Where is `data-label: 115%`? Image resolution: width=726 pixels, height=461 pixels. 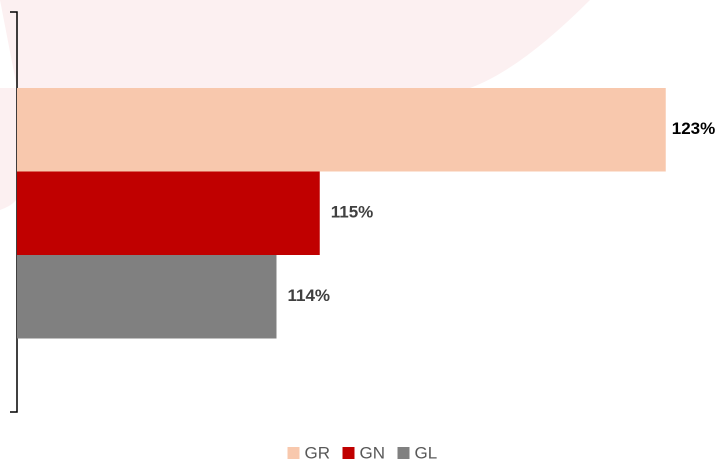
data-label: 115% is located at coordinates (352, 212).